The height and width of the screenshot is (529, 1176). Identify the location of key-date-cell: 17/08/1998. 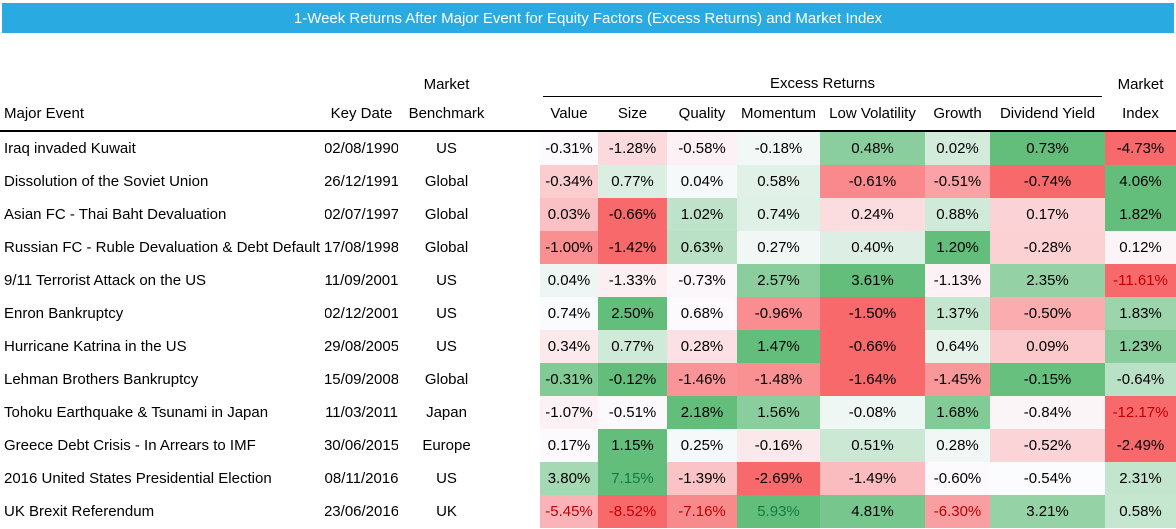
(361, 247).